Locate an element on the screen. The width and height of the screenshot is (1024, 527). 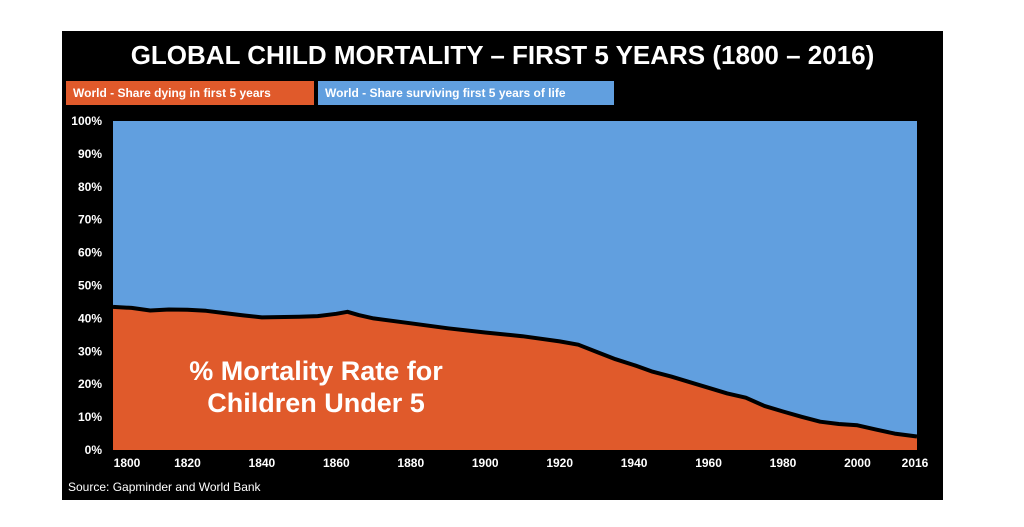
x-tick-label: 1840 is located at coordinates (262, 463).